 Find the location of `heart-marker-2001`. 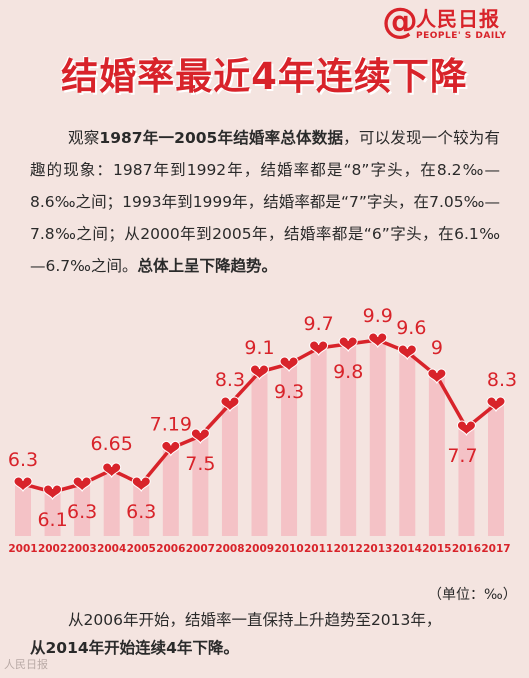

heart-marker-2001 is located at coordinates (23, 484).